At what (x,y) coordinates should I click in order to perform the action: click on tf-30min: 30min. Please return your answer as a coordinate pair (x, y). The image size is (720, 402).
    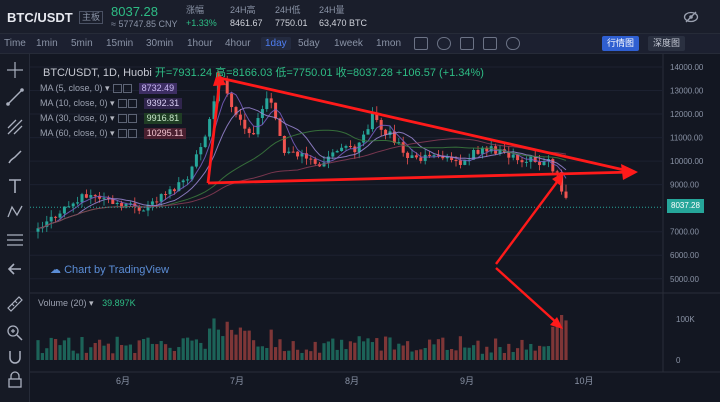
    Looking at the image, I should click on (160, 43).